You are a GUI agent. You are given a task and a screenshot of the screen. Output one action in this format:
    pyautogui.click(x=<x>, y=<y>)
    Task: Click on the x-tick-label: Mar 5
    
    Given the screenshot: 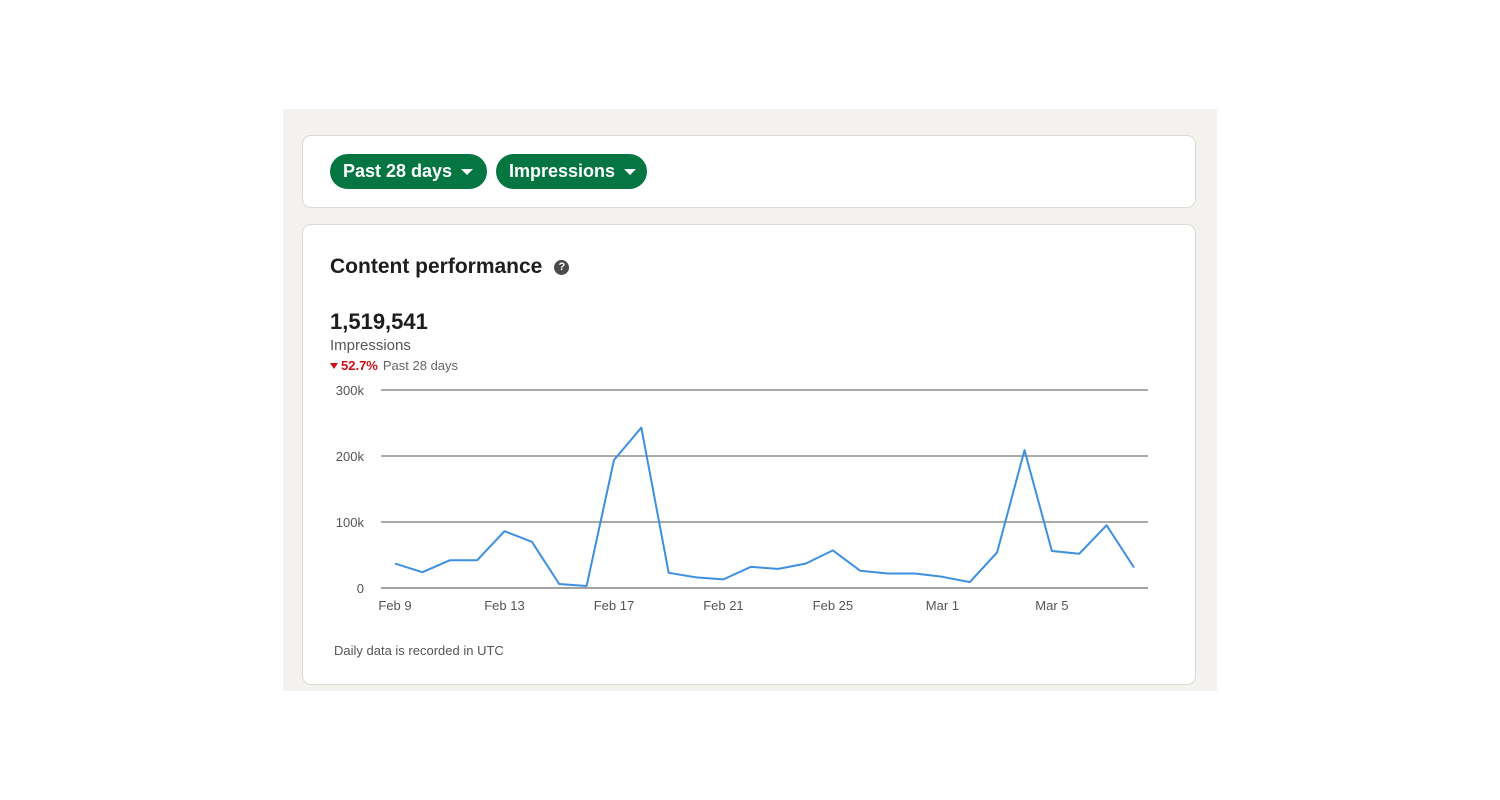 What is the action you would take?
    pyautogui.click(x=1051, y=605)
    